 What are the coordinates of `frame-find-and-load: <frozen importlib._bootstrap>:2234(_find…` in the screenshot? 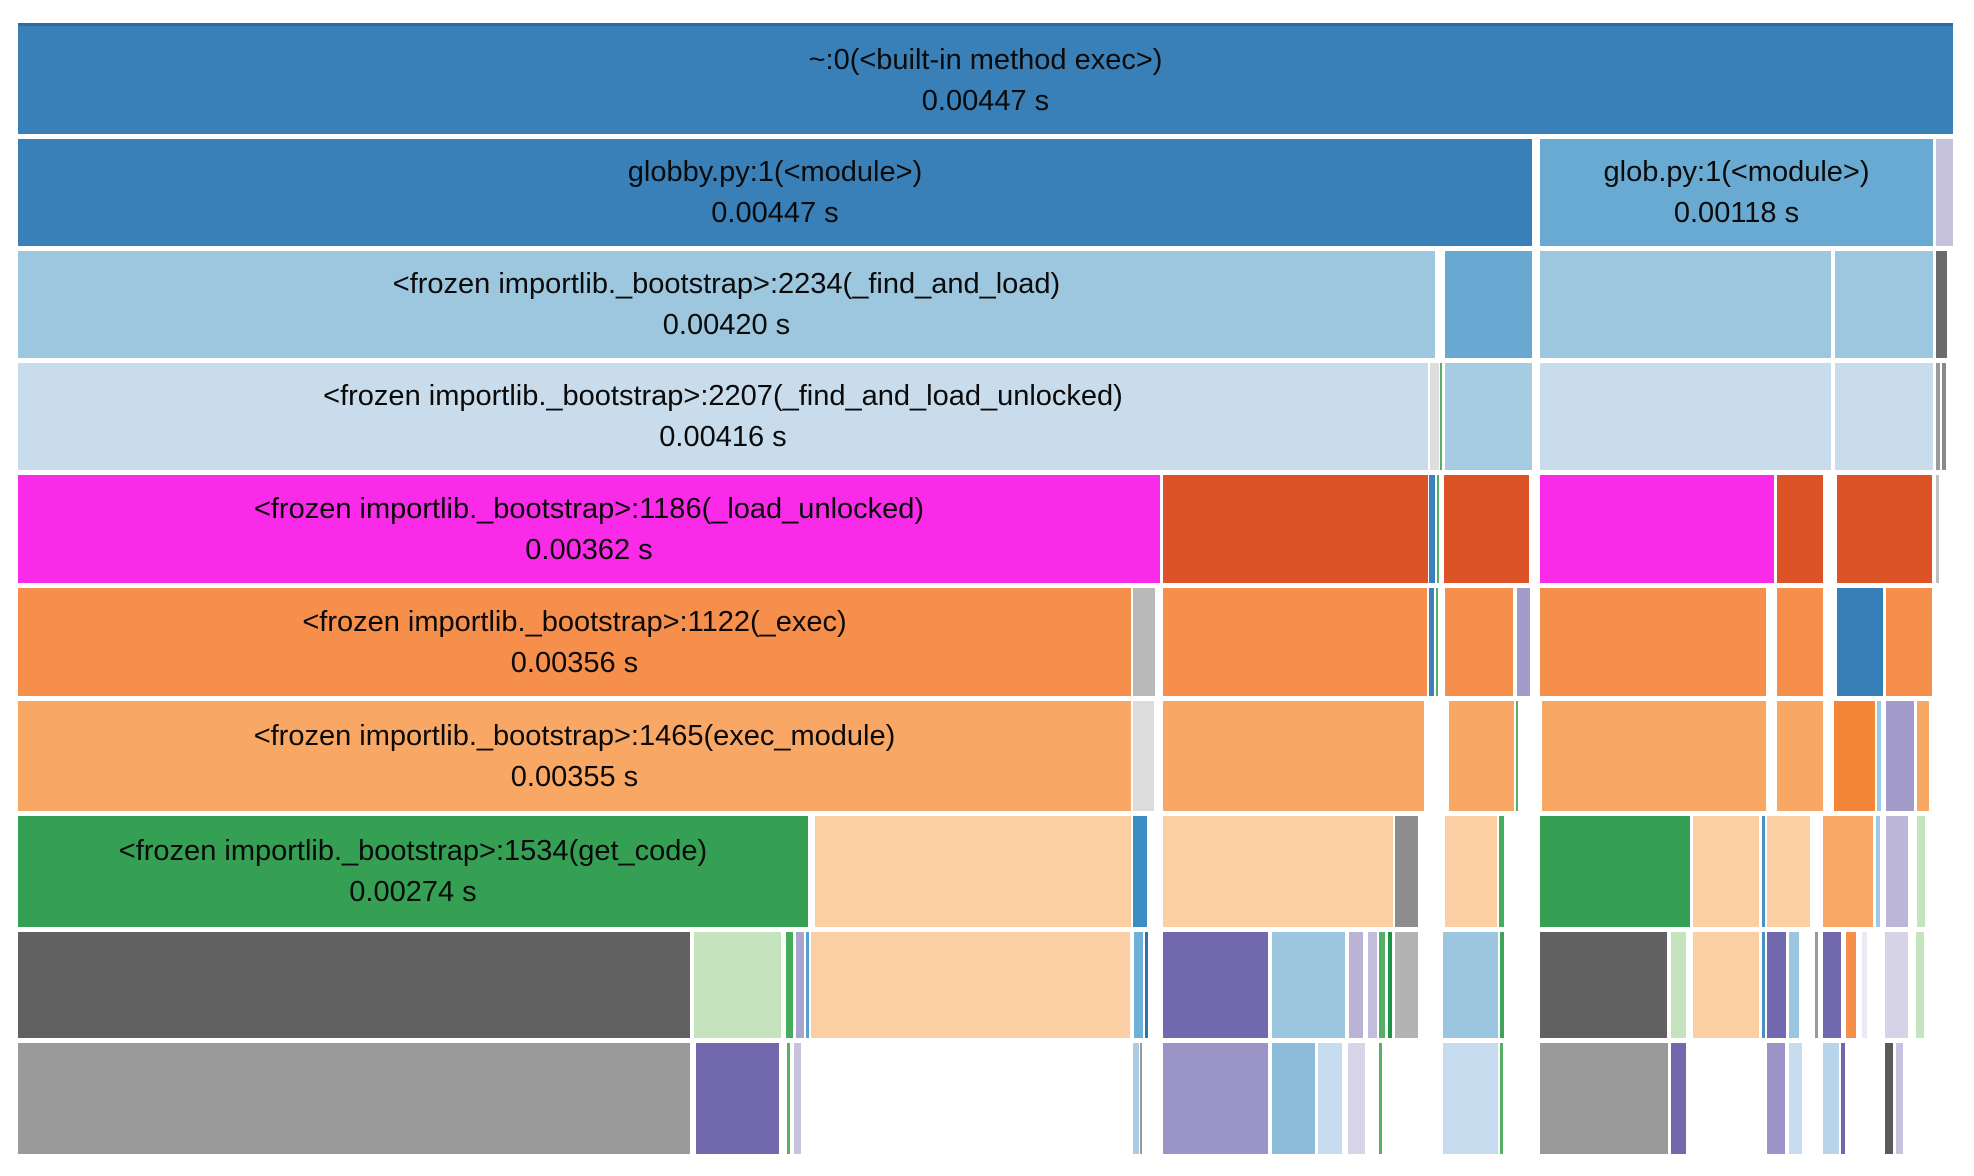 It's located at (726, 304).